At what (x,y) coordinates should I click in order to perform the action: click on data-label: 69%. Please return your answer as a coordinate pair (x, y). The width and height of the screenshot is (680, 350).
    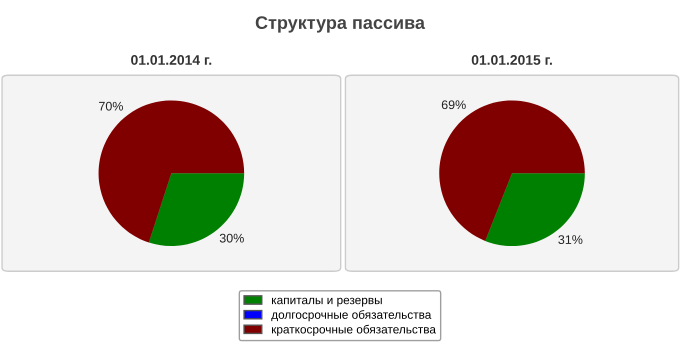
    Looking at the image, I should click on (454, 105).